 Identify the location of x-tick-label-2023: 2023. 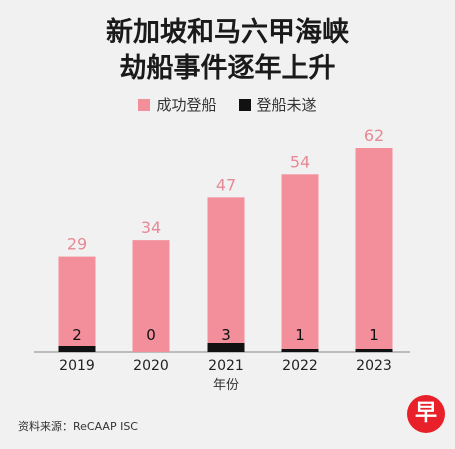
(374, 366).